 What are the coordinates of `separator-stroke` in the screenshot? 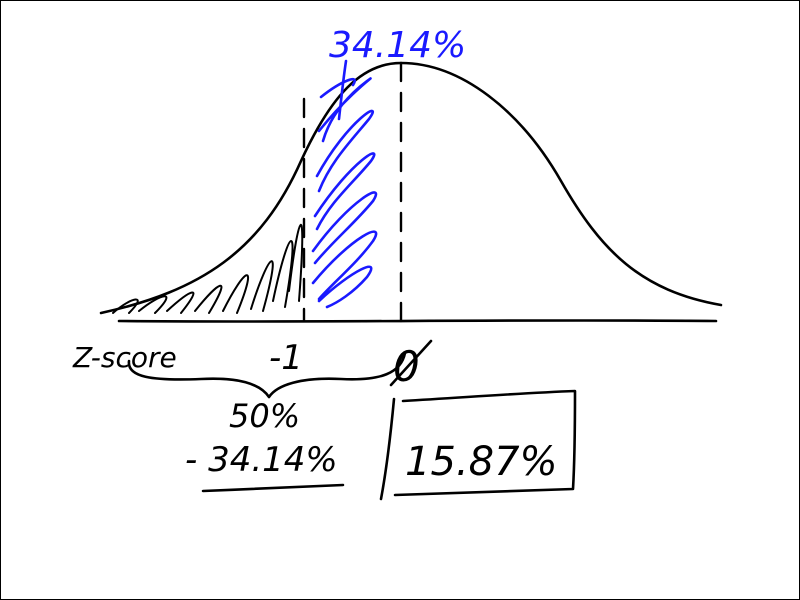 It's located at (387, 449).